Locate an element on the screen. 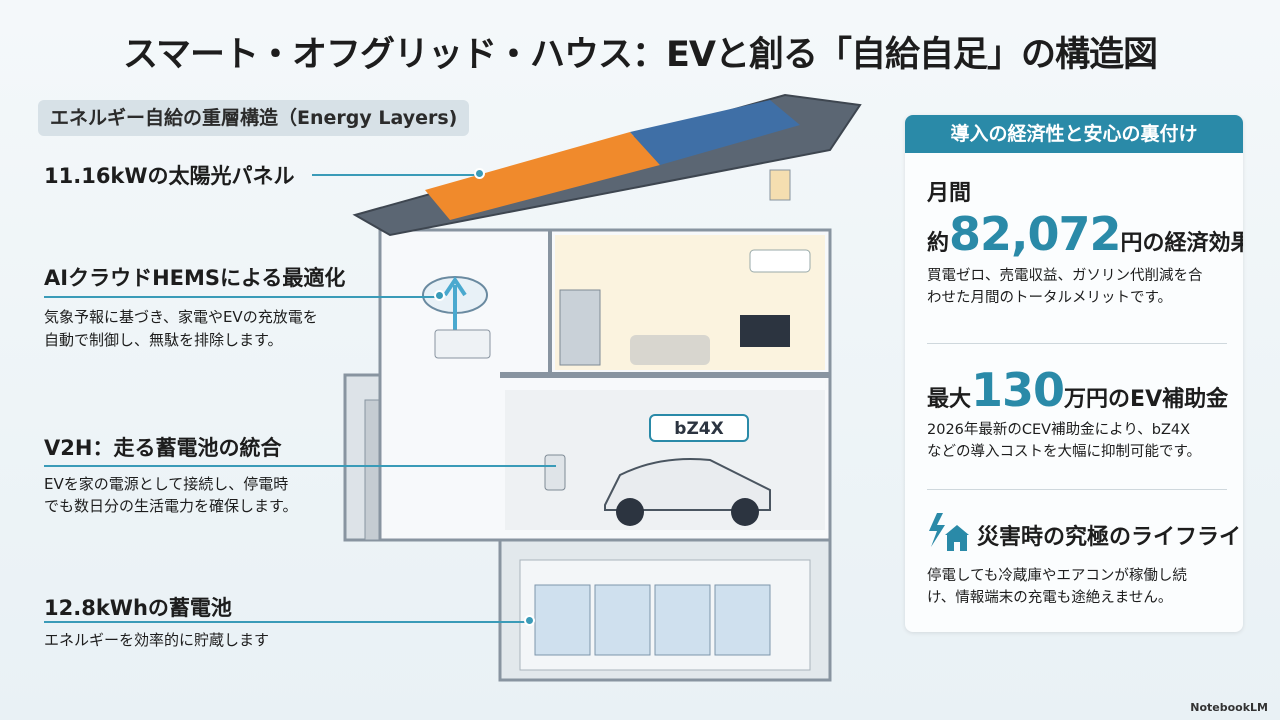 This screenshot has height=720, width=1280. solar-leader-dot is located at coordinates (479, 173).